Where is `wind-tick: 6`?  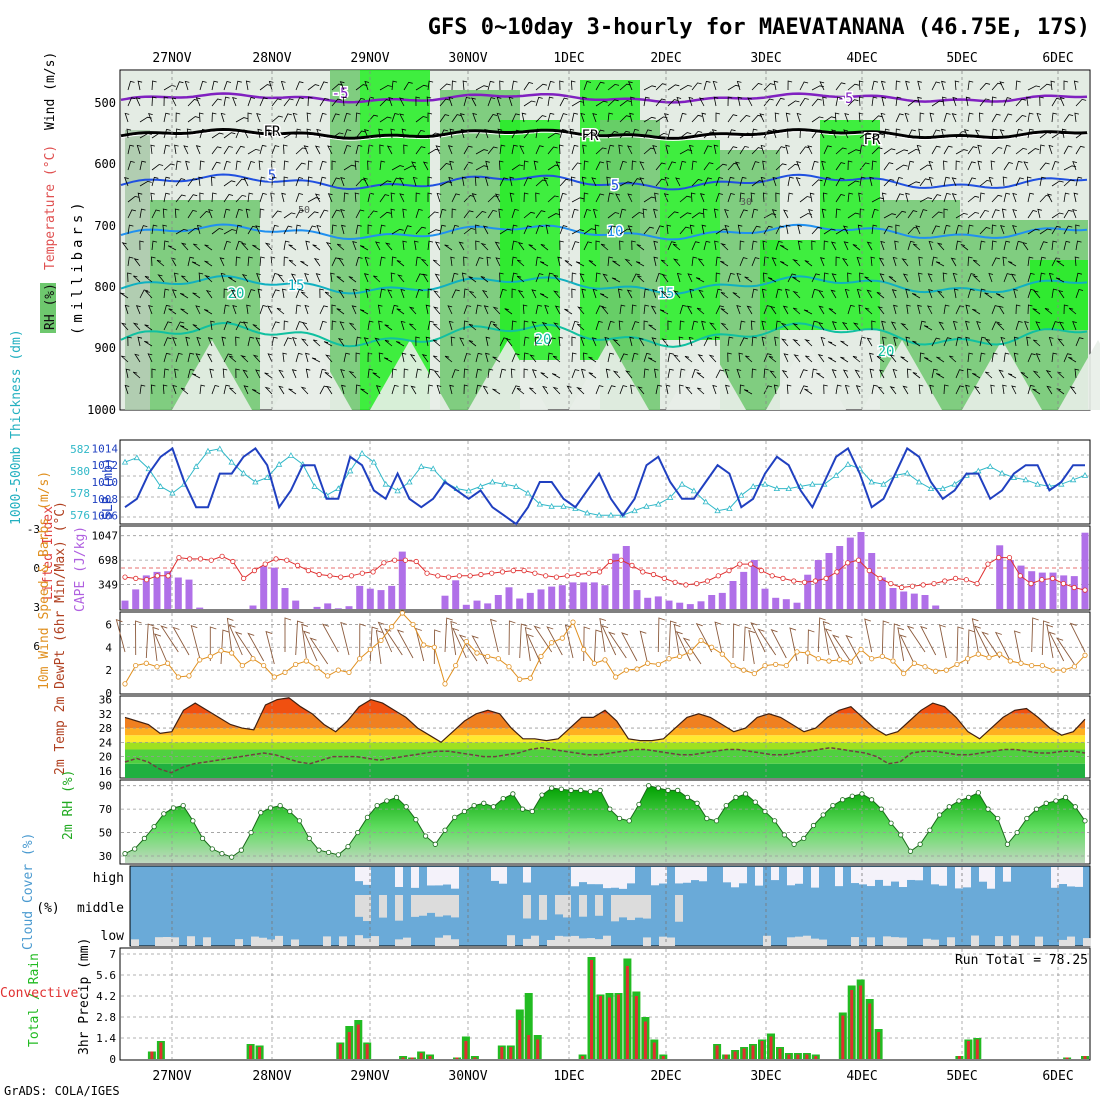 wind-tick: 6 is located at coordinates (108, 624).